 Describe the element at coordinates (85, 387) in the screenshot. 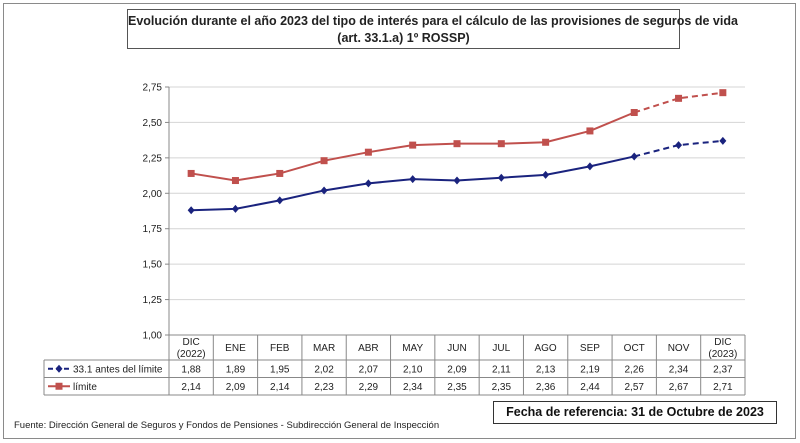

I see `legend-label: límite` at that location.